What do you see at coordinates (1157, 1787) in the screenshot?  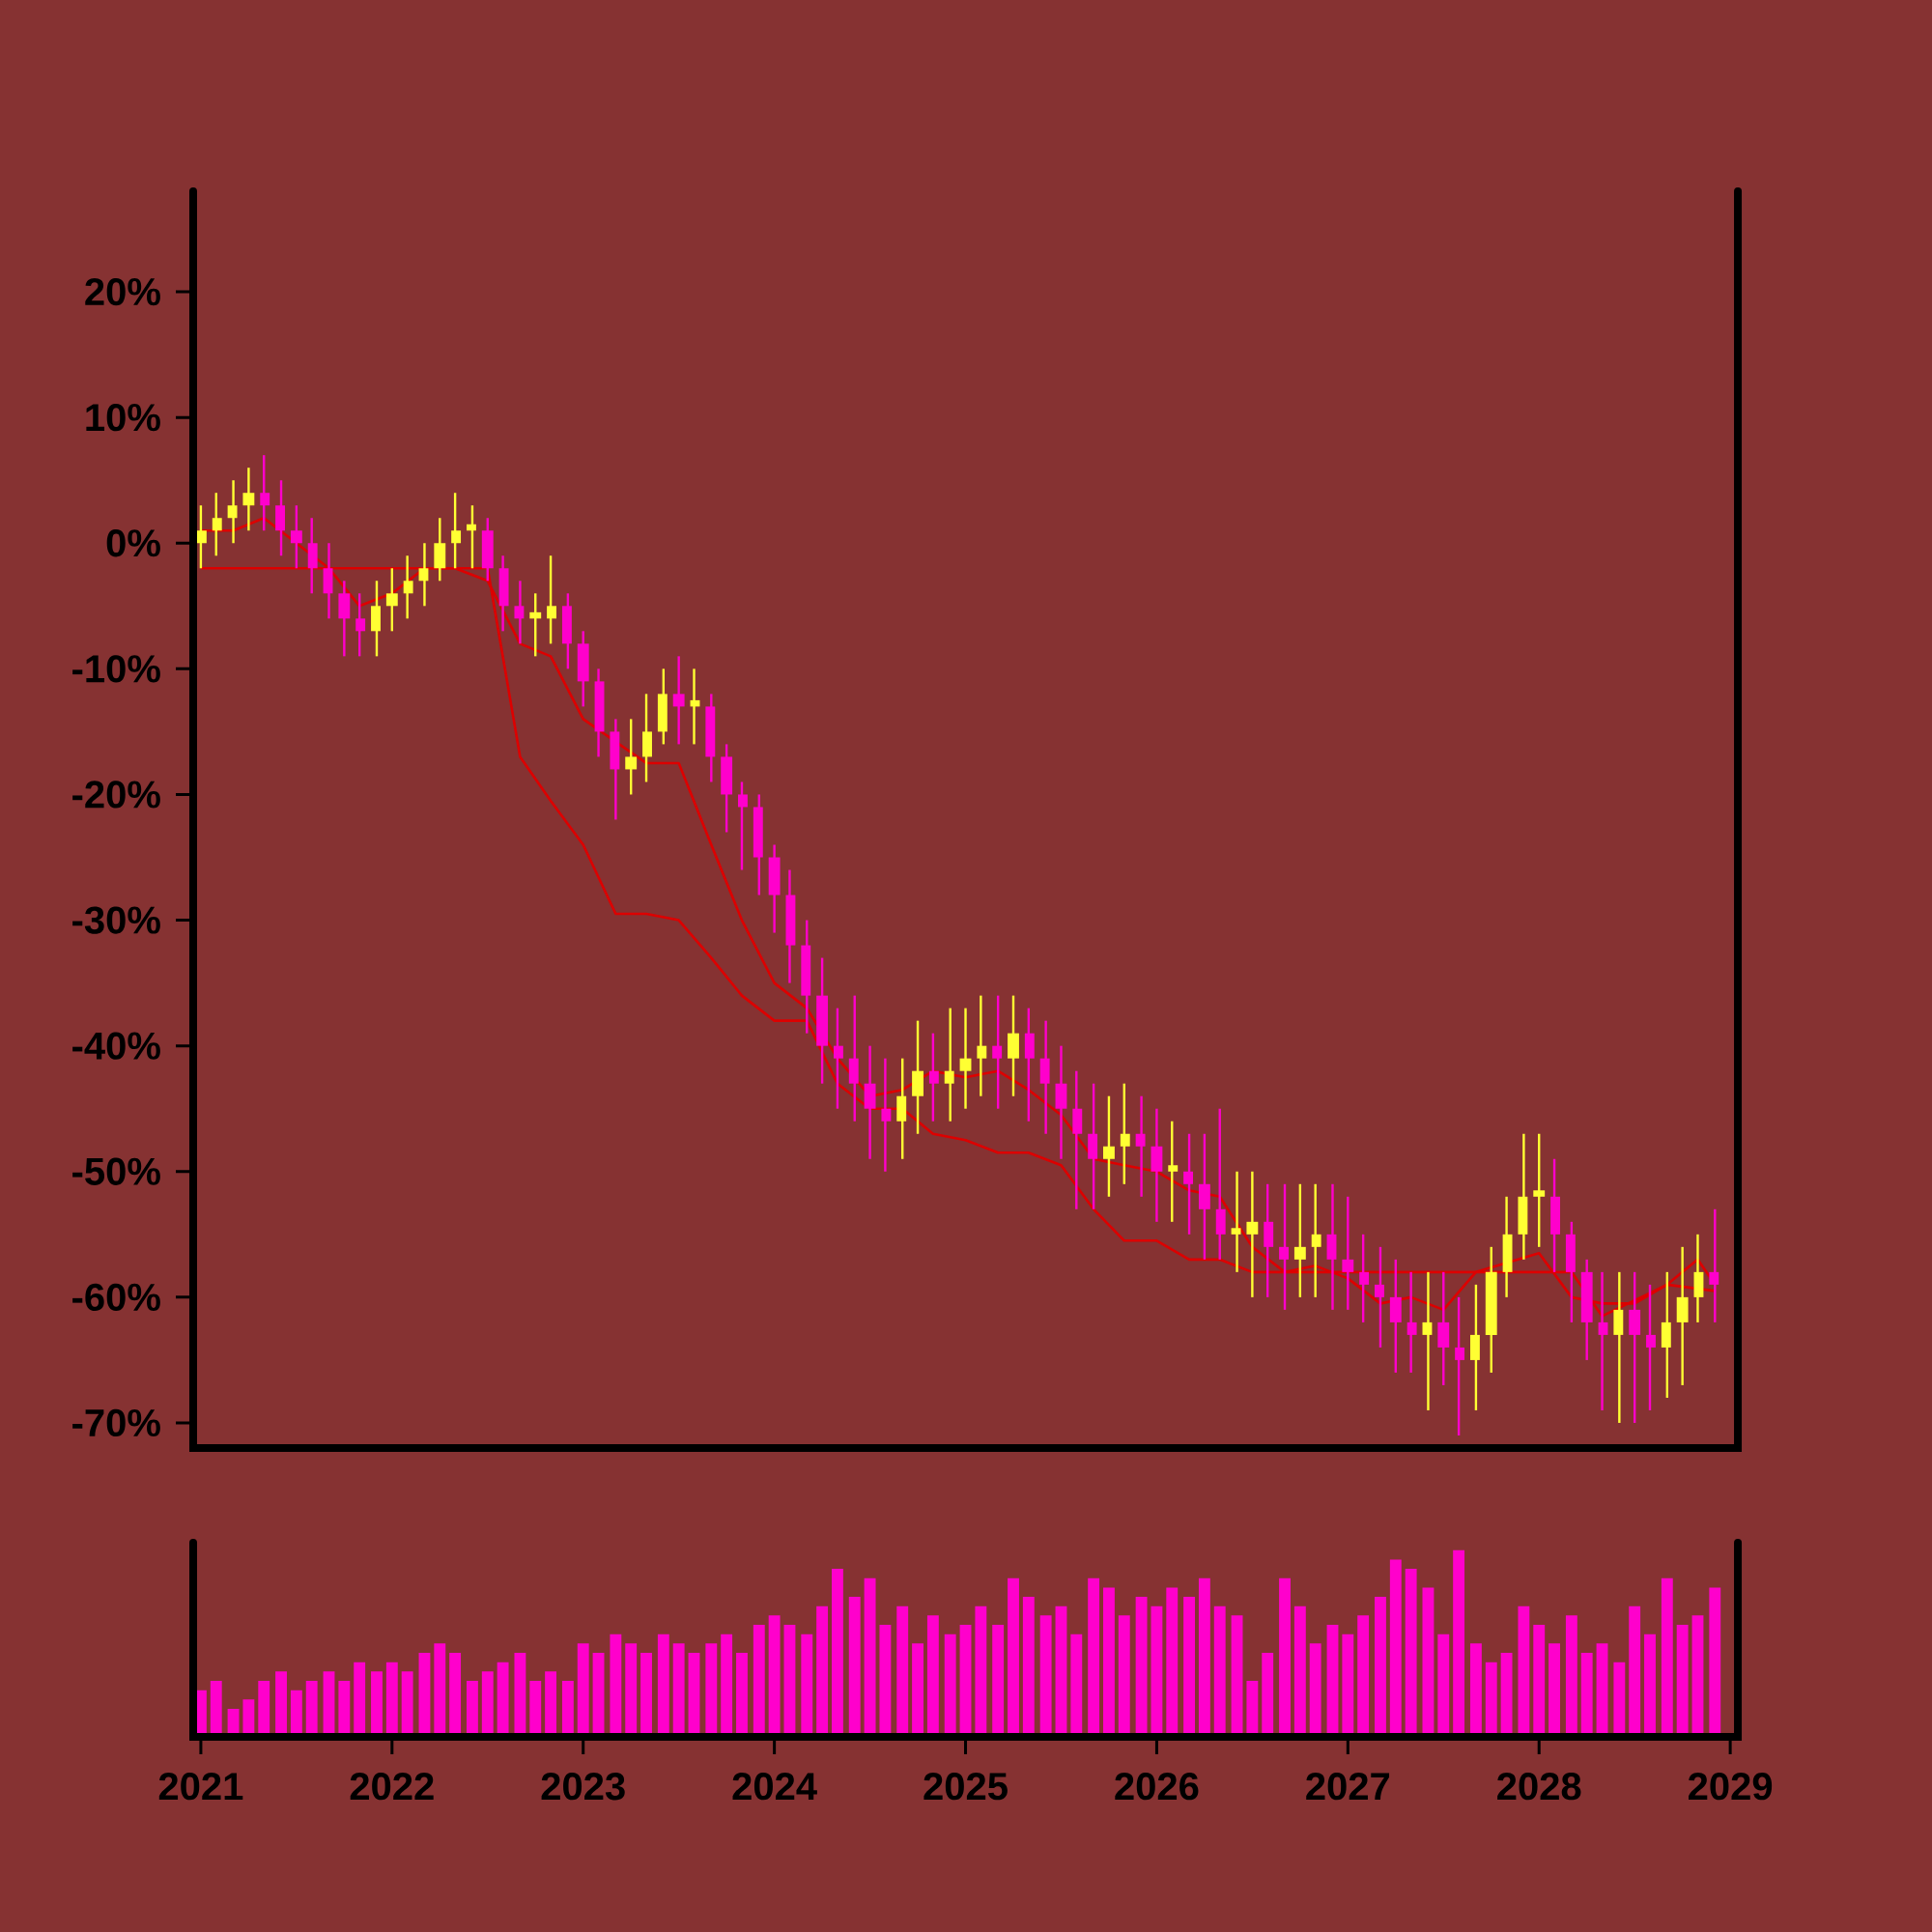 I see `x-tick-label: 2026` at bounding box center [1157, 1787].